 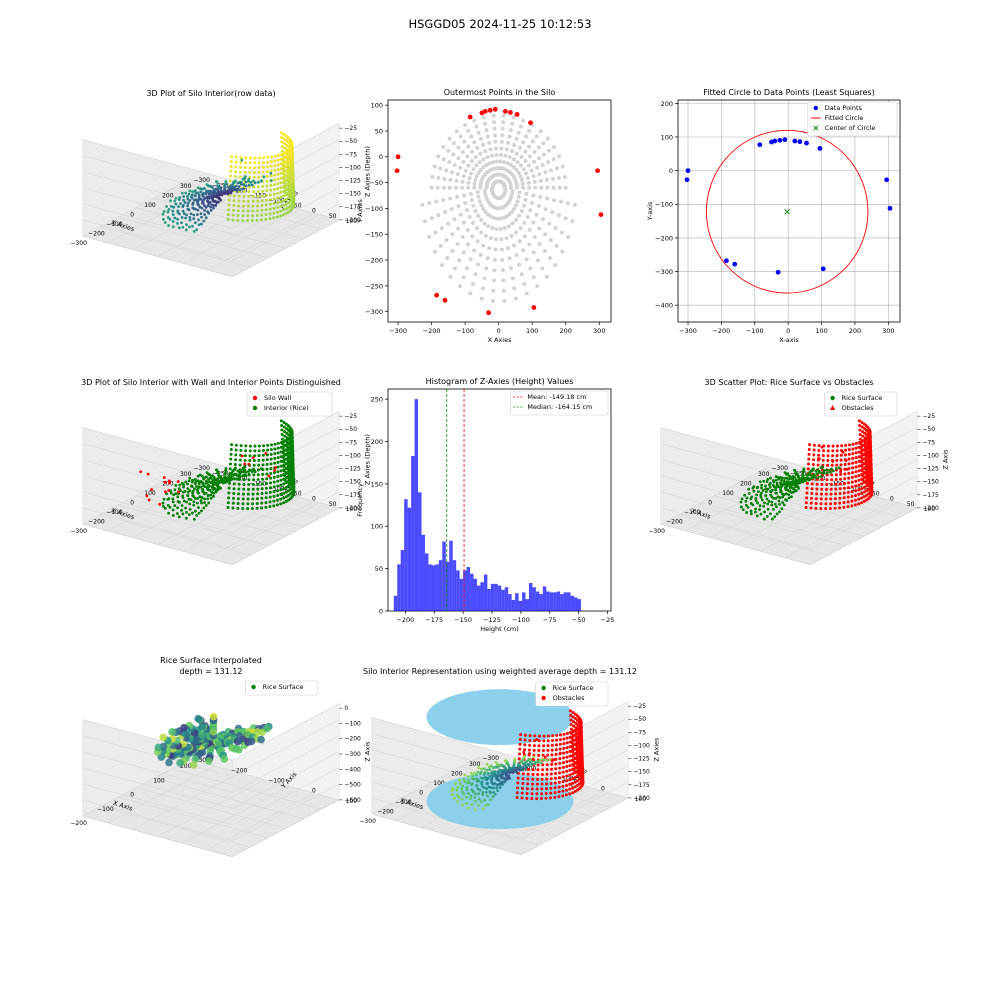 I want to click on y-tick-label: −250, so click(x=374, y=286).